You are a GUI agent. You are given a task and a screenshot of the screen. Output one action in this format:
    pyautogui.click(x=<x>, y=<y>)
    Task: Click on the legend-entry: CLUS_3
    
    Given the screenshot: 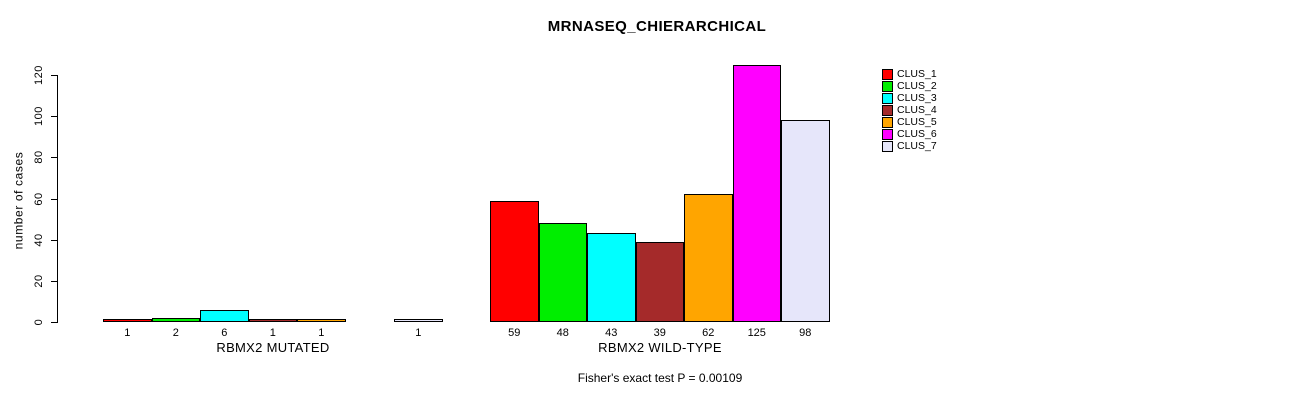 What is the action you would take?
    pyautogui.click(x=909, y=98)
    